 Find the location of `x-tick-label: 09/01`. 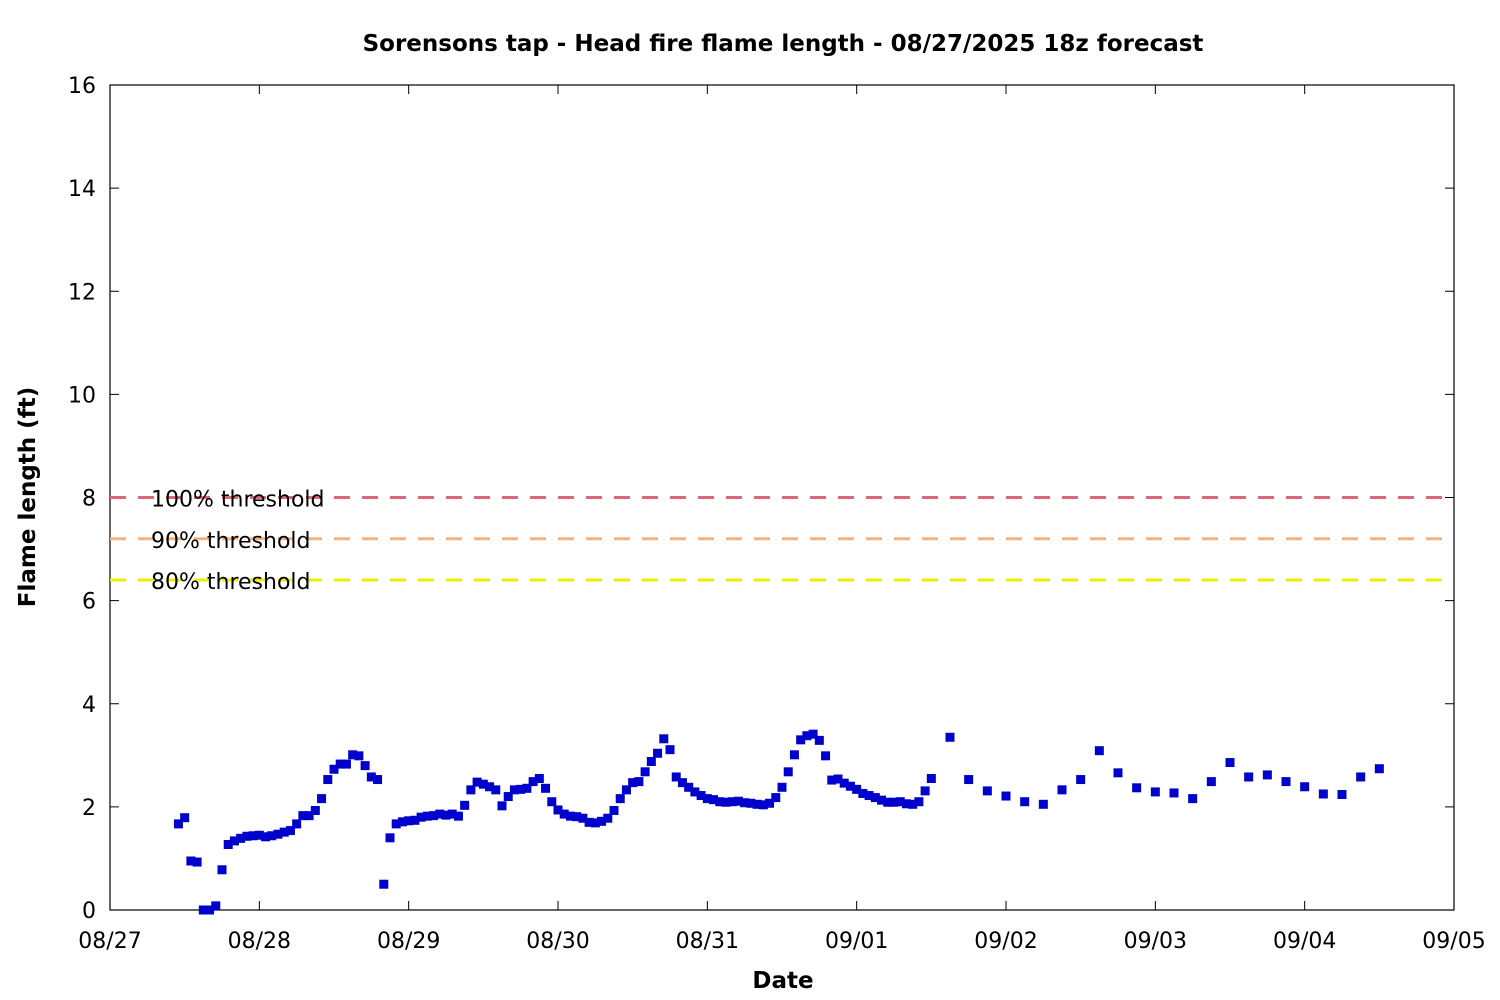

x-tick-label: 09/01 is located at coordinates (856, 941).